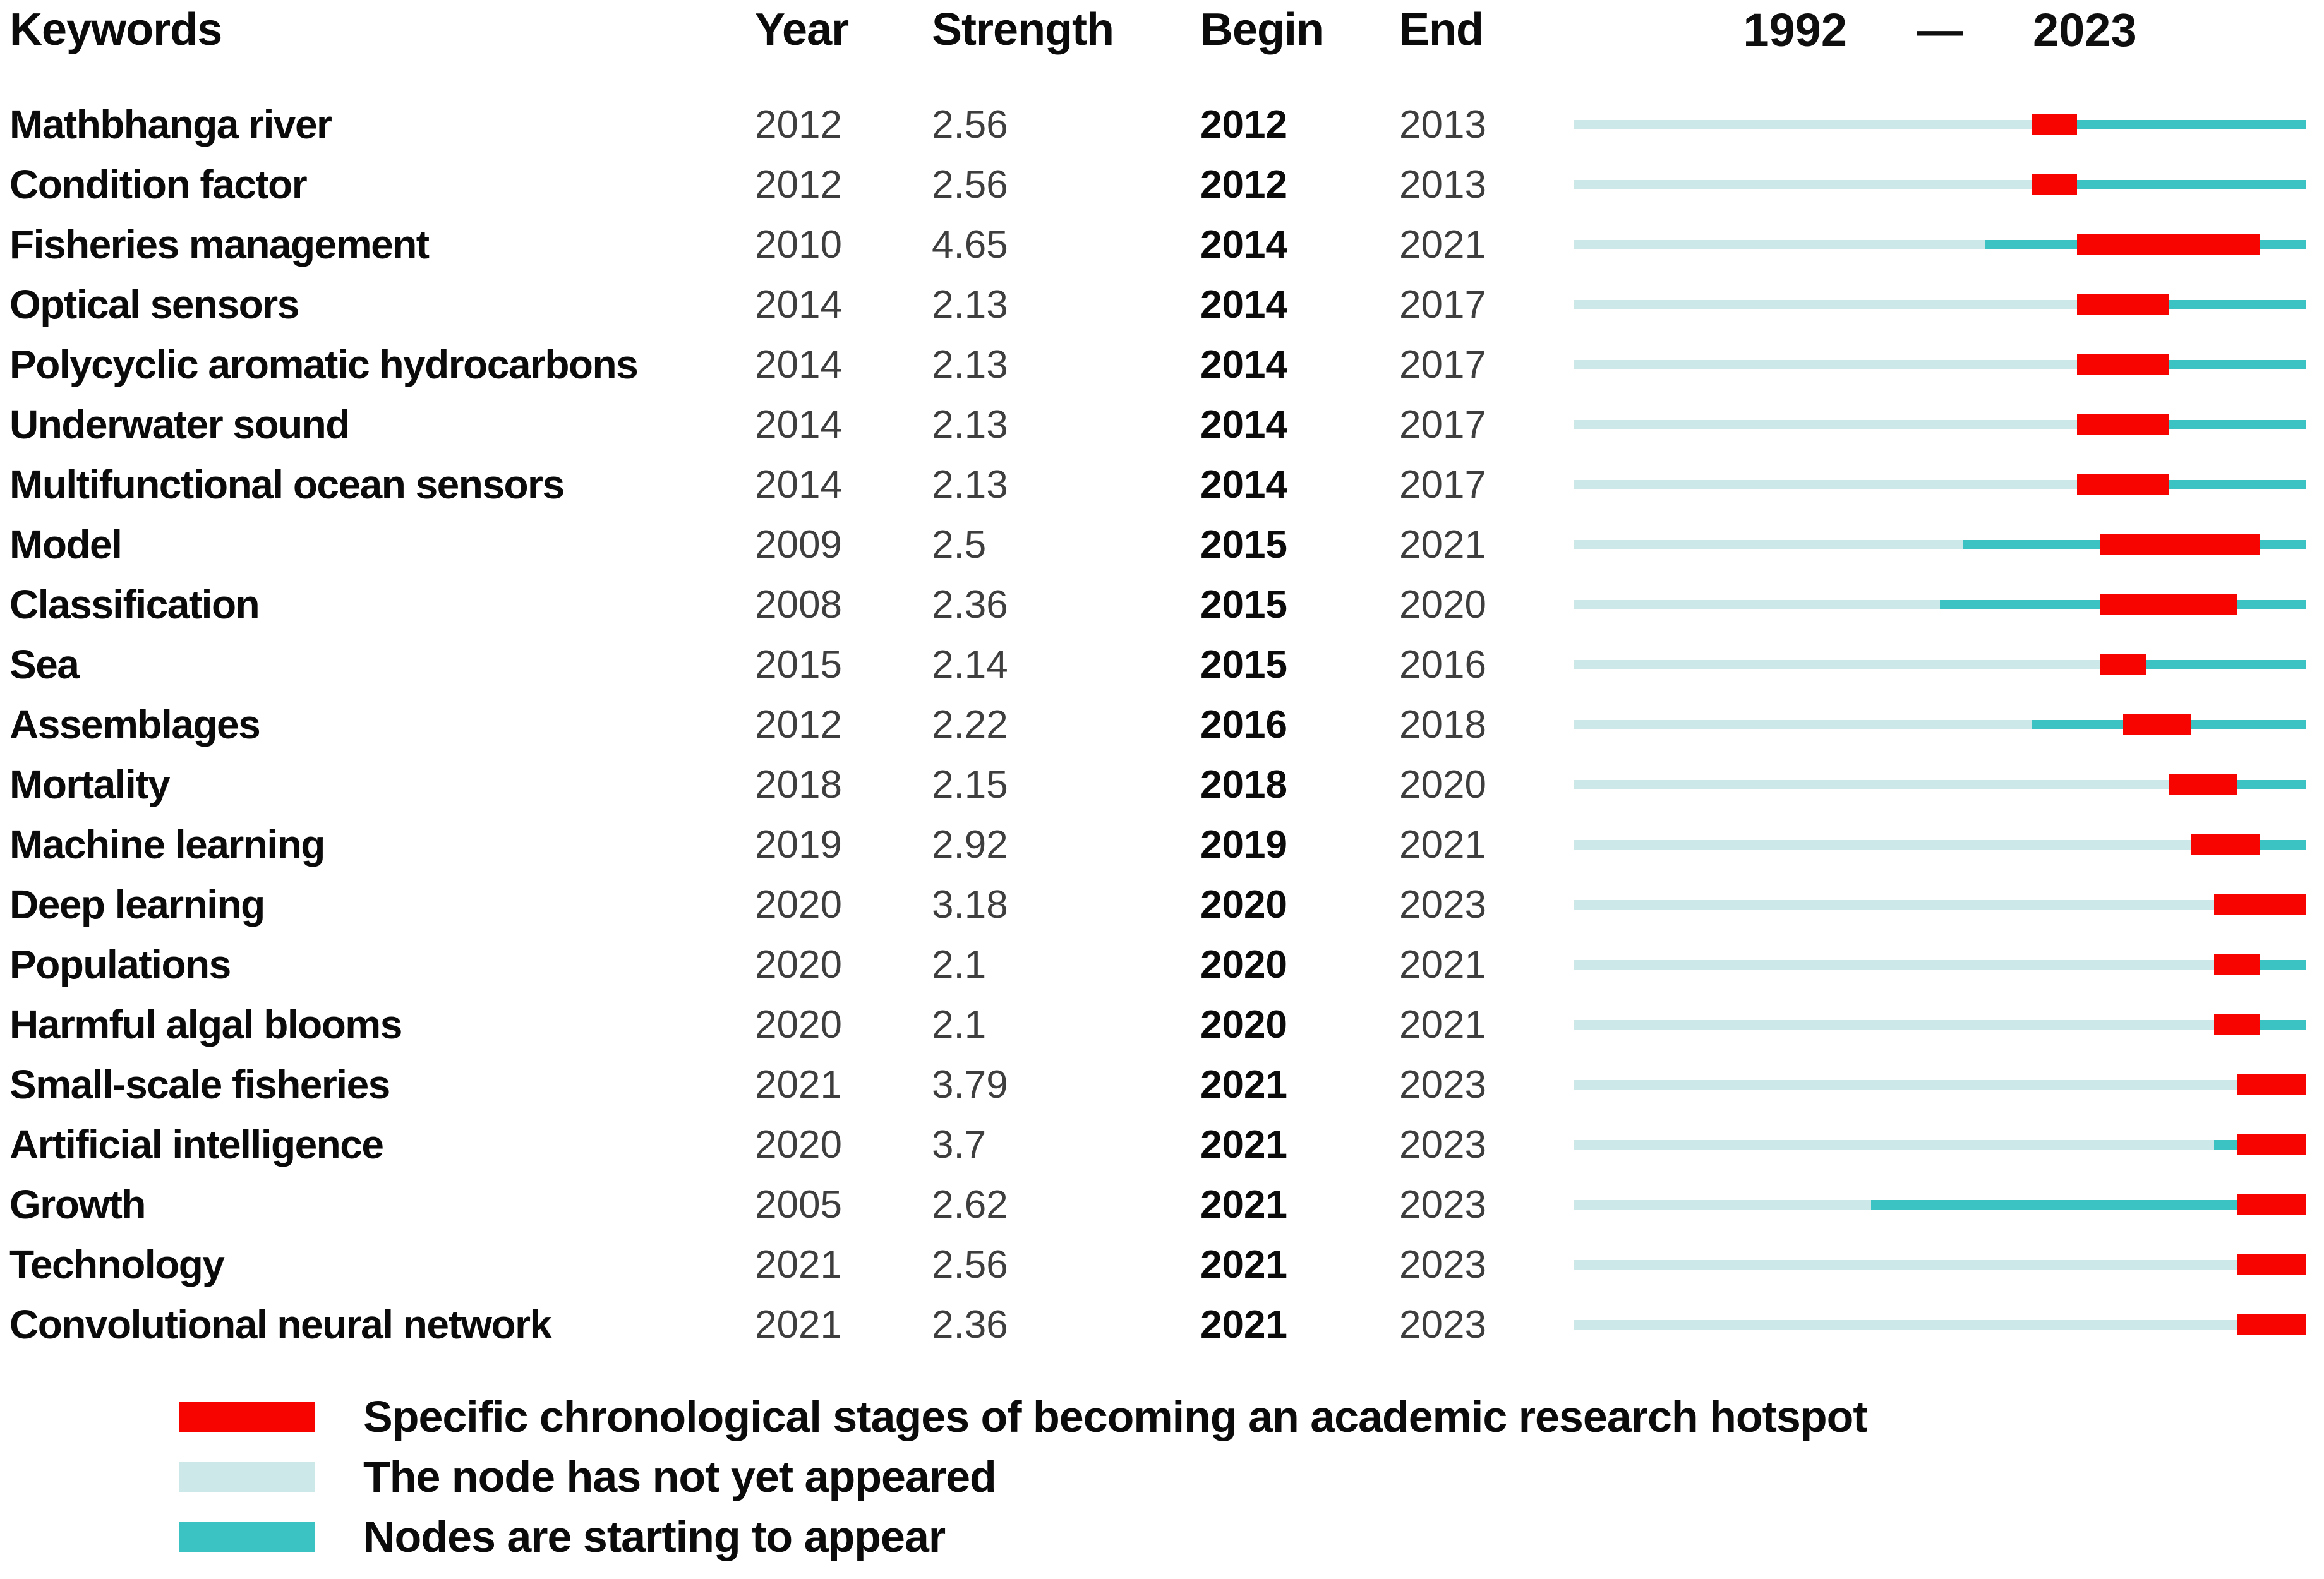  Describe the element at coordinates (798, 845) in the screenshot. I see `year-value: 2019` at that location.